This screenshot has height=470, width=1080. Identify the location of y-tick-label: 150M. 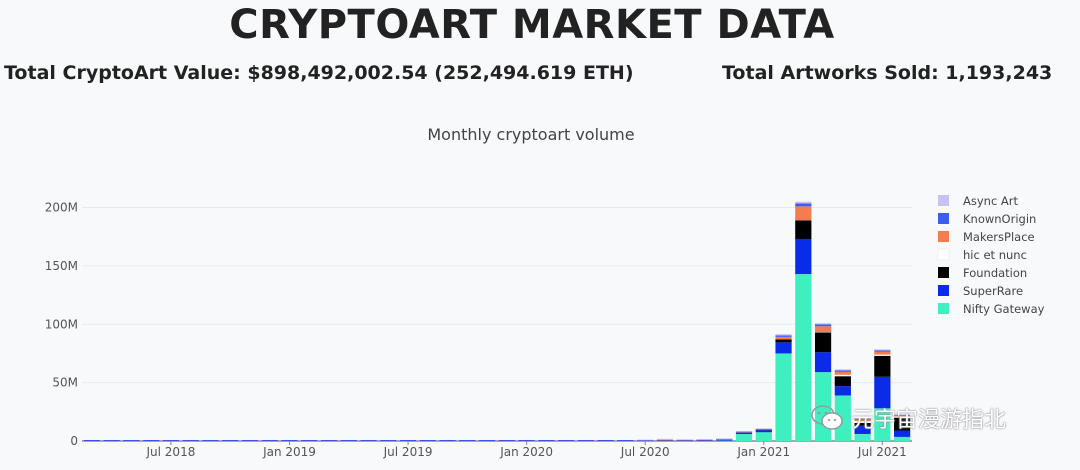
(61, 266).